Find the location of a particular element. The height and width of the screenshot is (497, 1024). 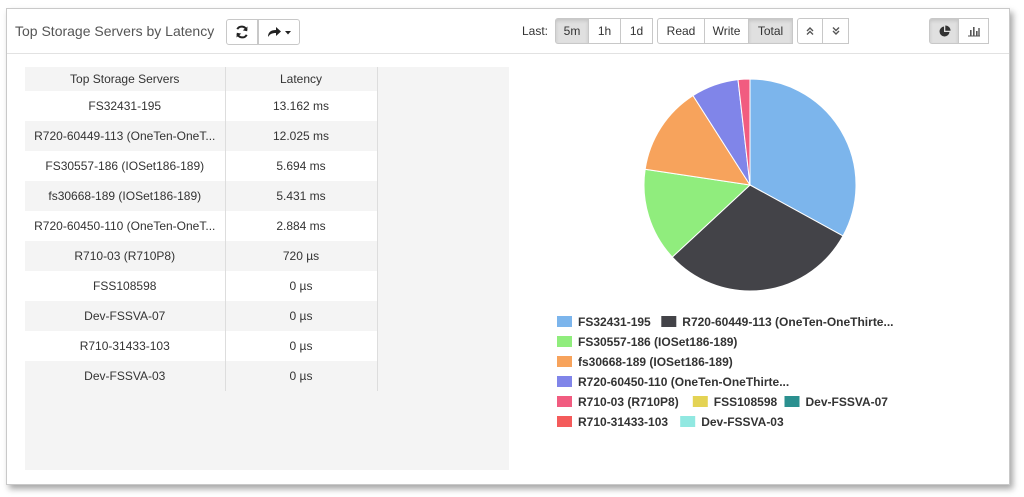

bar-chart-icon is located at coordinates (973, 32).